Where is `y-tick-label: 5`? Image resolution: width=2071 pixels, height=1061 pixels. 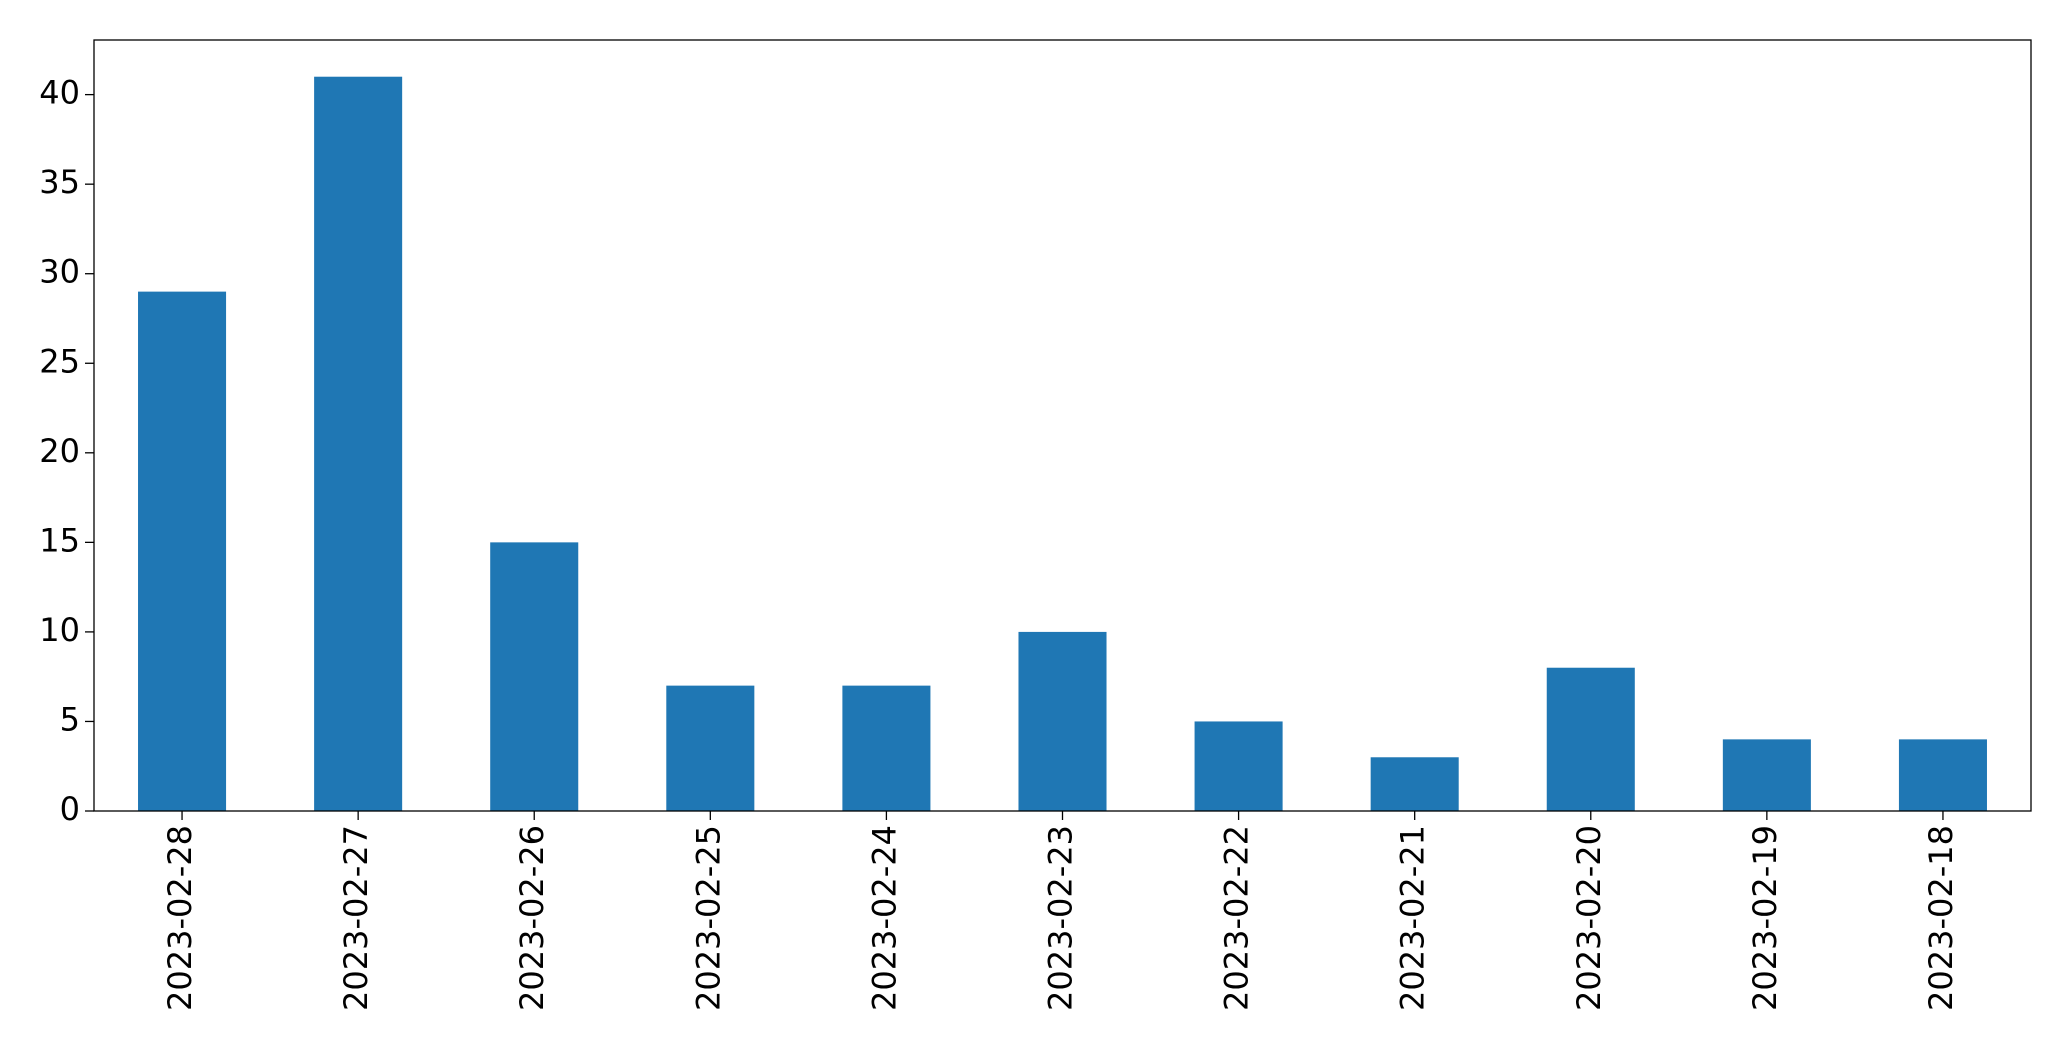
y-tick-label: 5 is located at coordinates (70, 719).